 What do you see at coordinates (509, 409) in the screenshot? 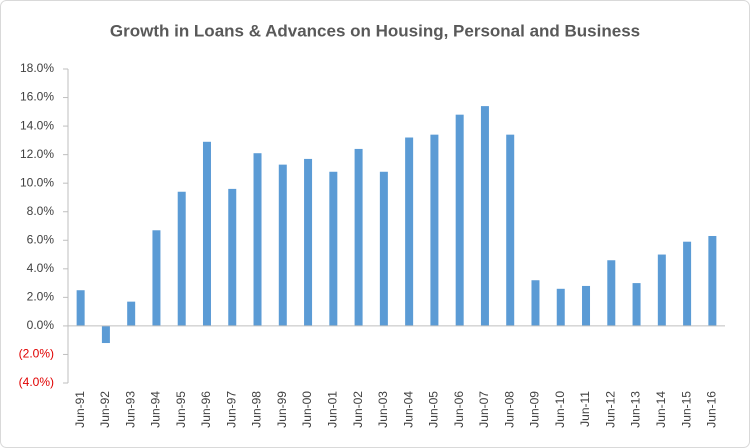
I see `x-tick-label: Jun-08` at bounding box center [509, 409].